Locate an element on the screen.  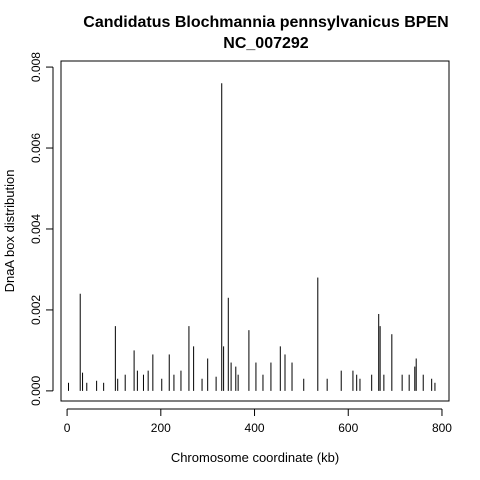
x-tick-label: 0 is located at coordinates (67, 428).